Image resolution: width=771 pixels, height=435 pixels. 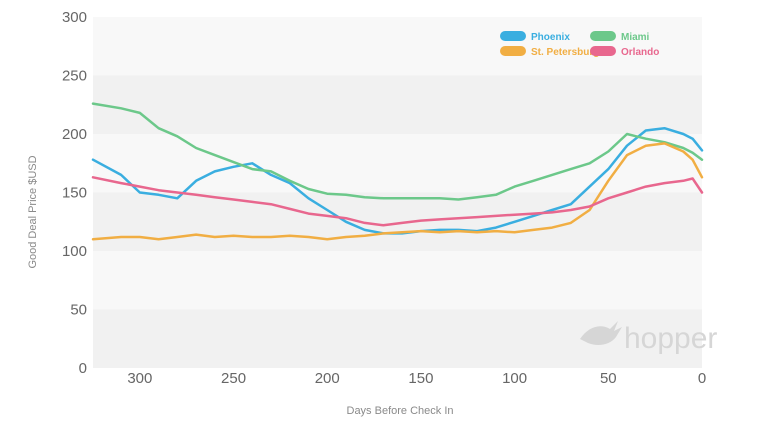 I want to click on y-tick-label: 50, so click(x=78, y=310).